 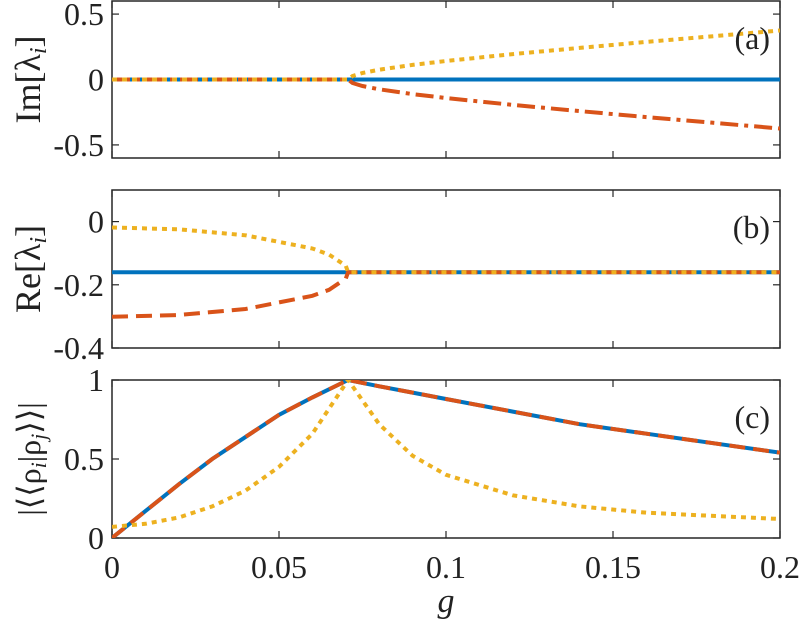 I want to click on y-tick-label: -0.2, so click(x=78, y=285).